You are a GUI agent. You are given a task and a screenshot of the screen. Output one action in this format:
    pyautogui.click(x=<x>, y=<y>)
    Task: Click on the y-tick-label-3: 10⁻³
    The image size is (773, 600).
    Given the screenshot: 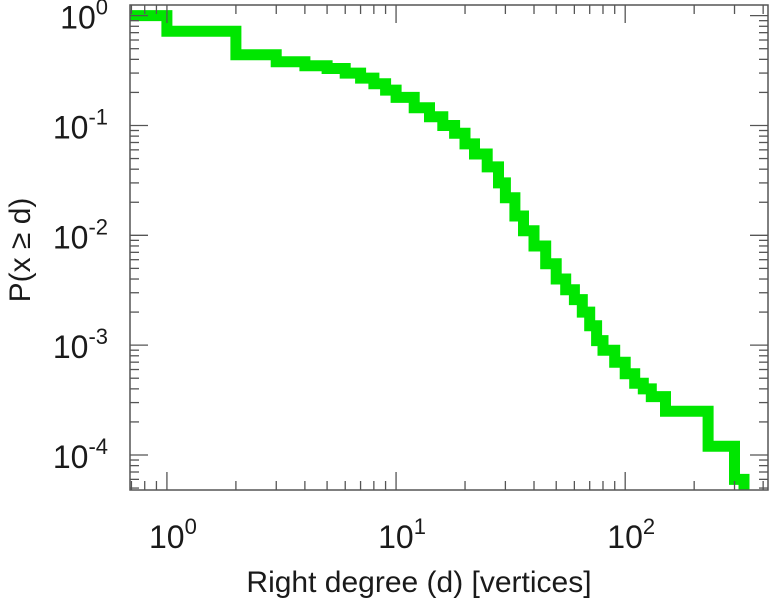 What is the action you would take?
    pyautogui.click(x=80, y=344)
    